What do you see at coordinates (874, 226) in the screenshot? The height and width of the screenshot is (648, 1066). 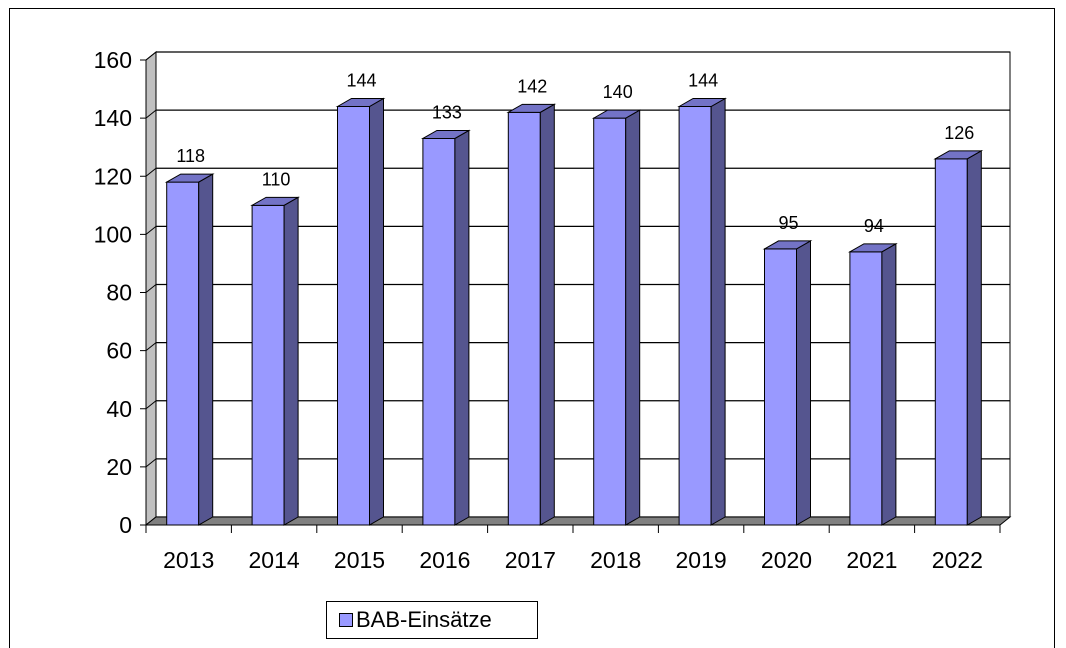 I see `data-label: 94` at bounding box center [874, 226].